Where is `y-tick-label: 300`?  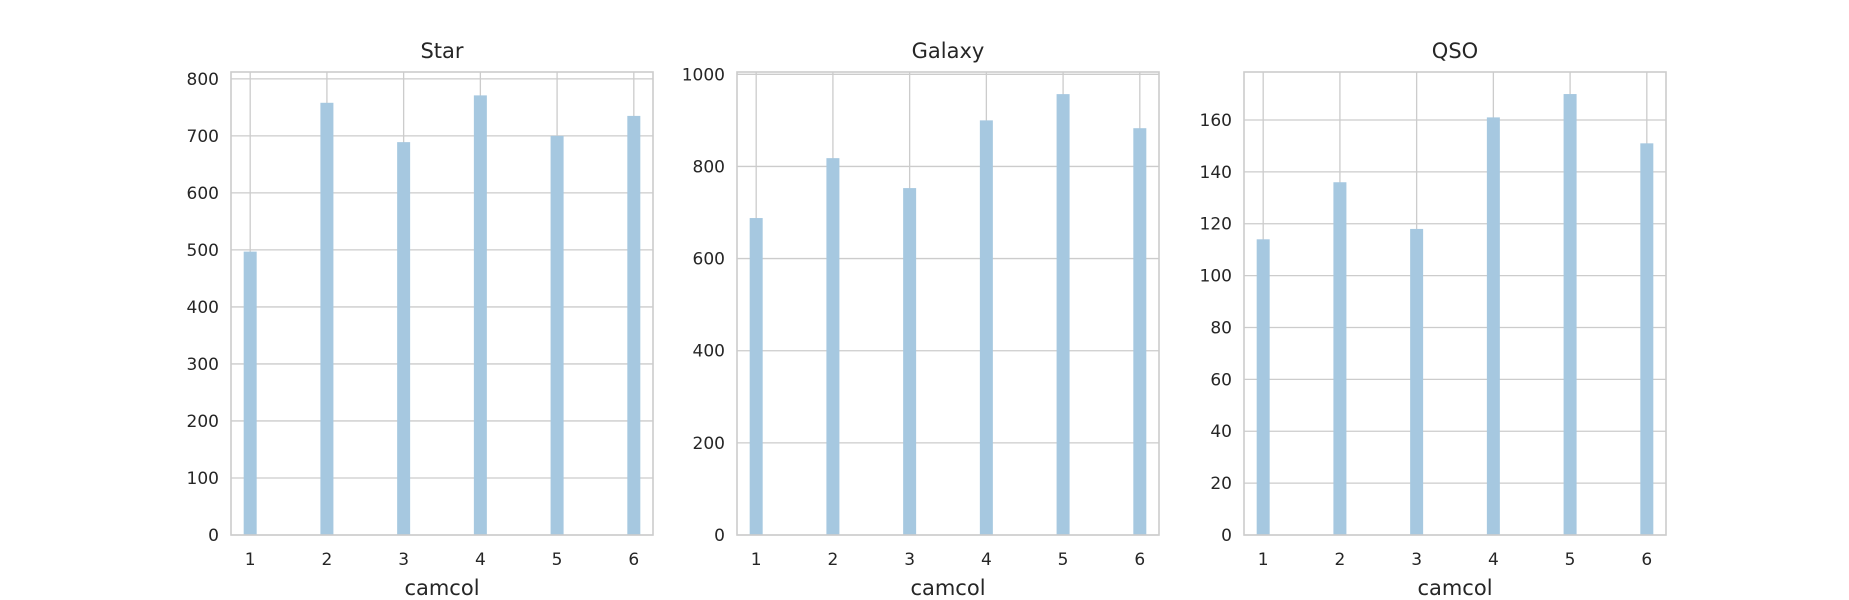
y-tick-label: 300 is located at coordinates (203, 365).